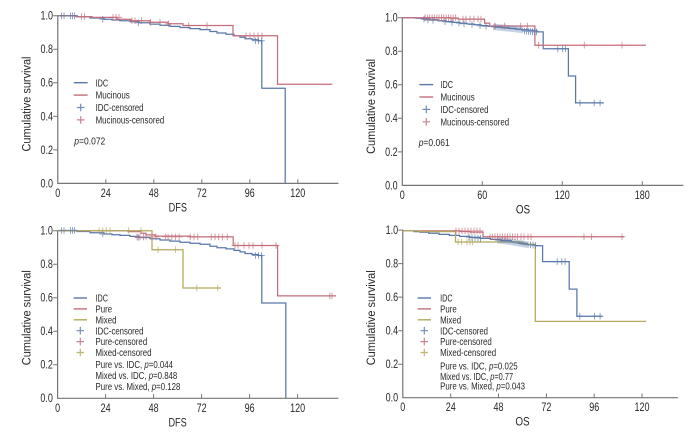 The height and width of the screenshot is (443, 700). I want to click on svg-text: p=0.061, so click(434, 143).